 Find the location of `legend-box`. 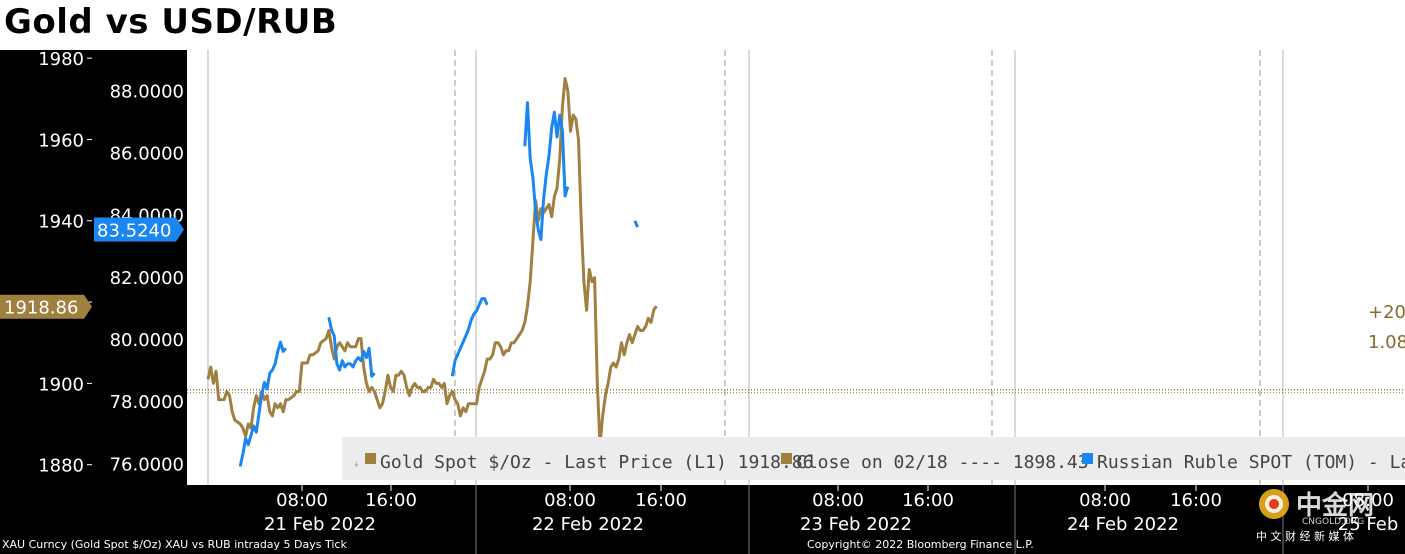

legend-box is located at coordinates (873, 458).